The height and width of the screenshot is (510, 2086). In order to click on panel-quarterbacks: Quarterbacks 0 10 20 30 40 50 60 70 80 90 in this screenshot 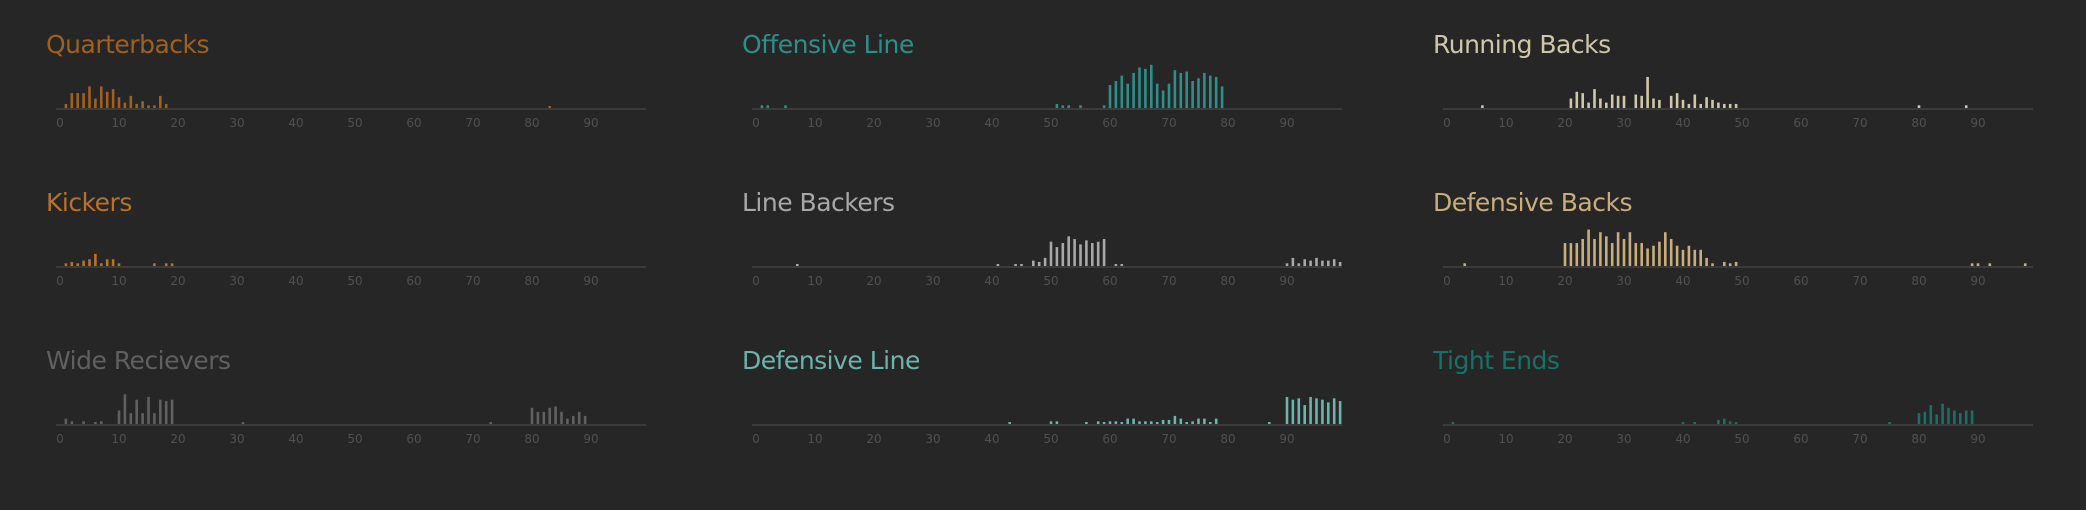, I will do `click(366, 105)`.